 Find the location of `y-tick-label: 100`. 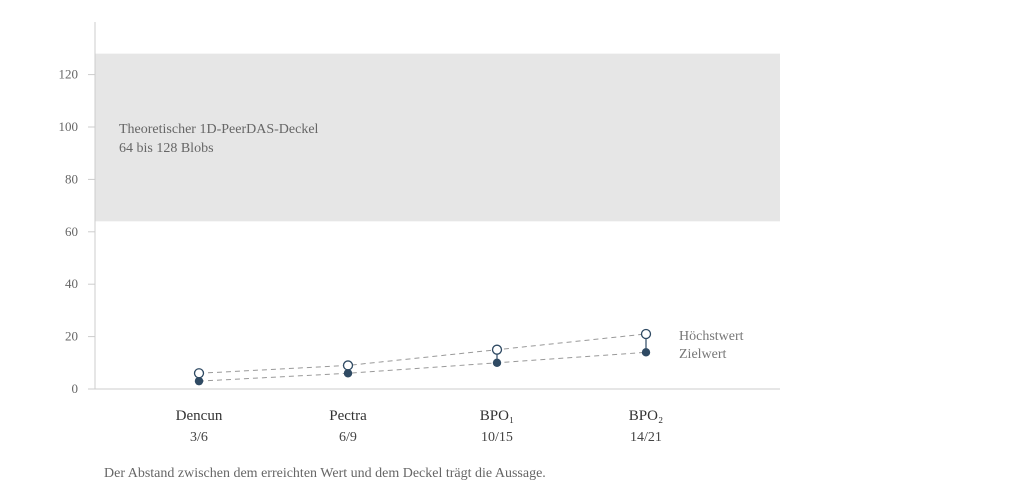

y-tick-label: 100 is located at coordinates (69, 126).